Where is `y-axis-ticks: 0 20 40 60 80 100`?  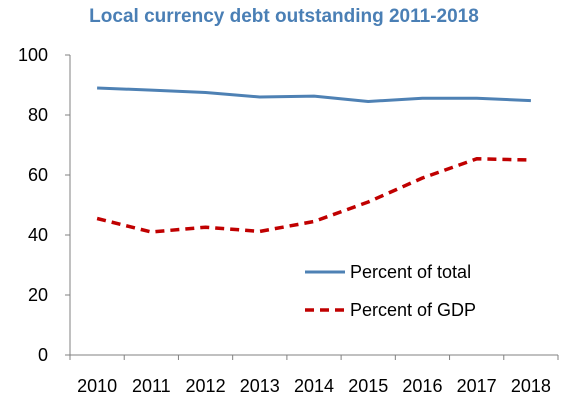 y-axis-ticks: 0 20 40 60 80 100 is located at coordinates (44, 205).